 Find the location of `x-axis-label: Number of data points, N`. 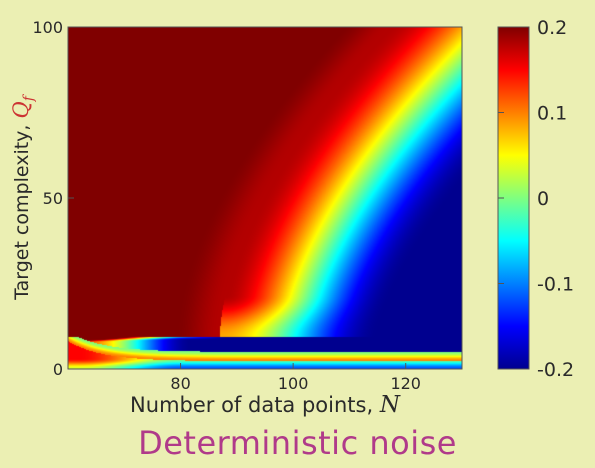

x-axis-label: Number of data points, N is located at coordinates (265, 405).